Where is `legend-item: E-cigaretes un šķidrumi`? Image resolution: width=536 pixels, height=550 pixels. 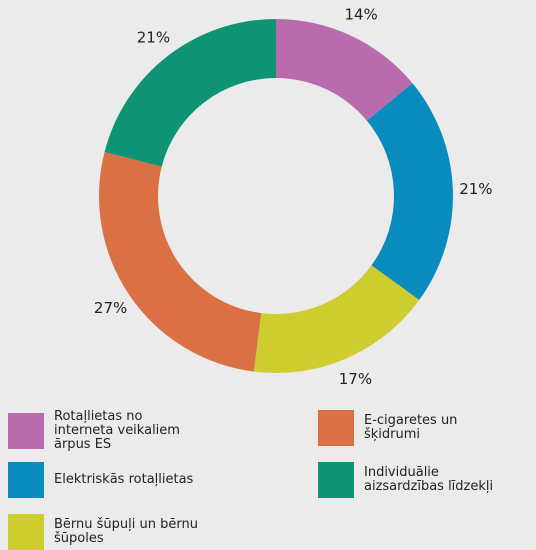 legend-item: E-cigaretes un šķidrumi is located at coordinates (406, 428).